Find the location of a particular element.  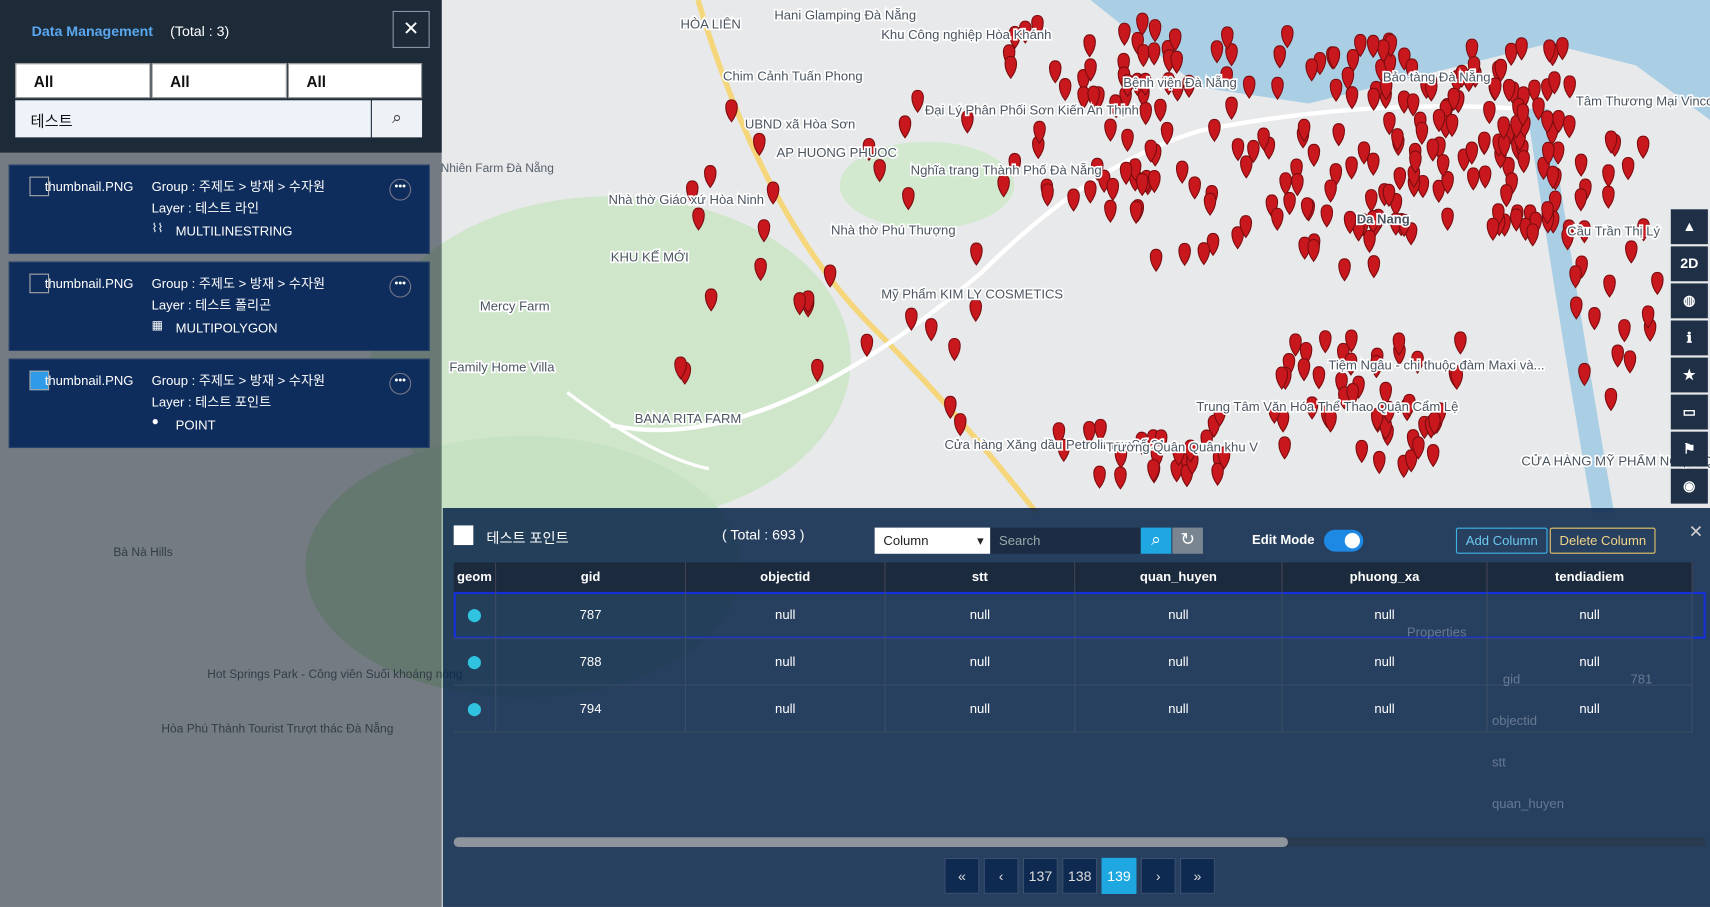

page-button: 139 is located at coordinates (1119, 875).